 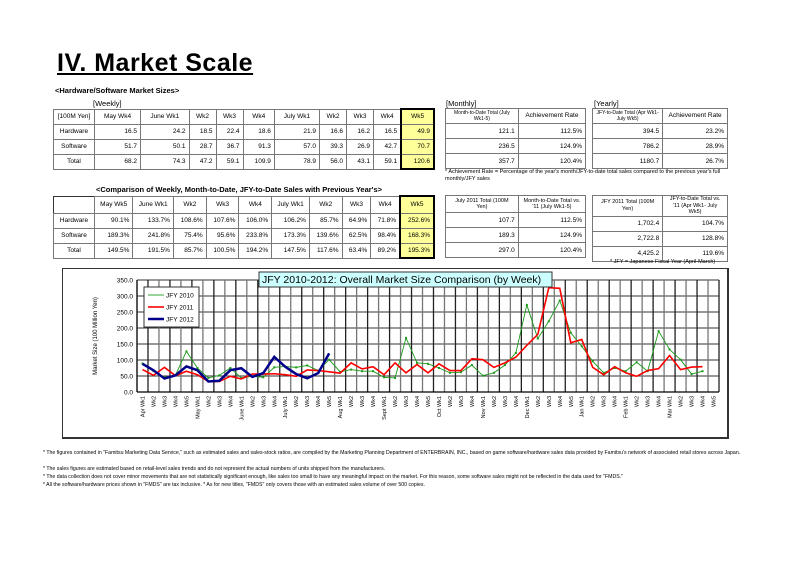 I want to click on table-cell: 49.9, so click(x=417, y=131).